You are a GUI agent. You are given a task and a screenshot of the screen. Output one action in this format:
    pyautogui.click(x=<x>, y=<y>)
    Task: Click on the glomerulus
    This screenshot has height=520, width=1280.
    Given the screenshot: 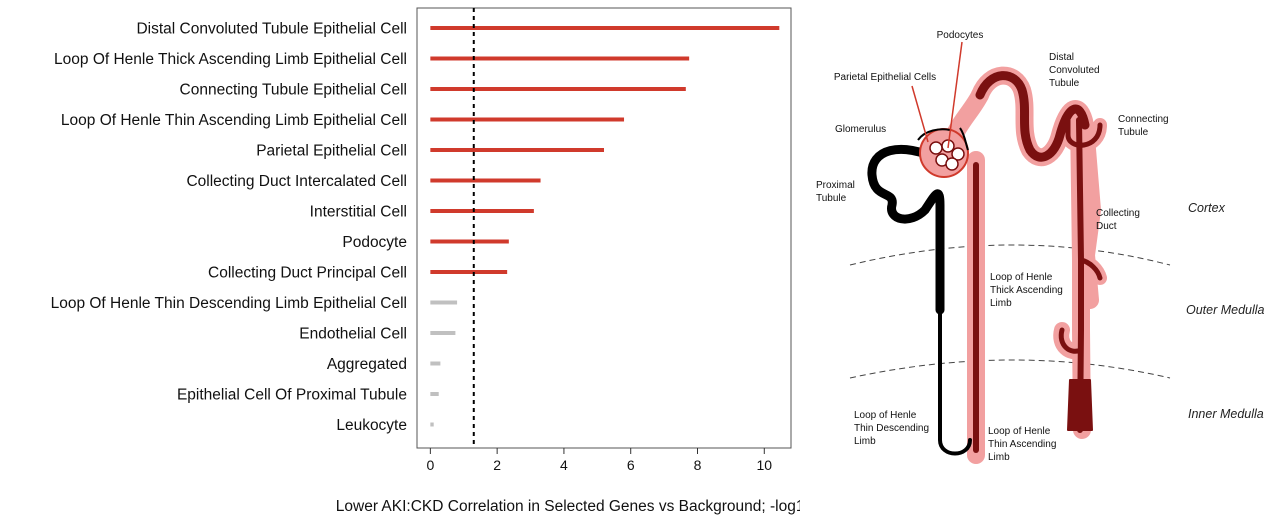 What is the action you would take?
    pyautogui.click(x=943, y=152)
    